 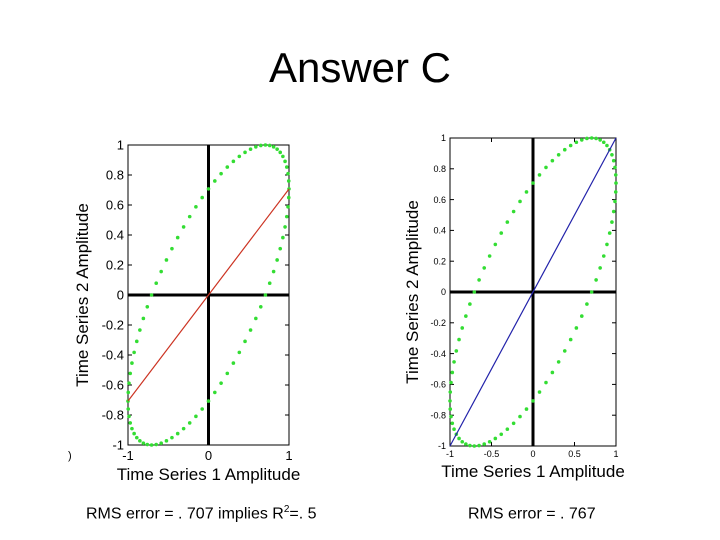 I want to click on y-tick-label: -0.6, so click(x=113, y=385).